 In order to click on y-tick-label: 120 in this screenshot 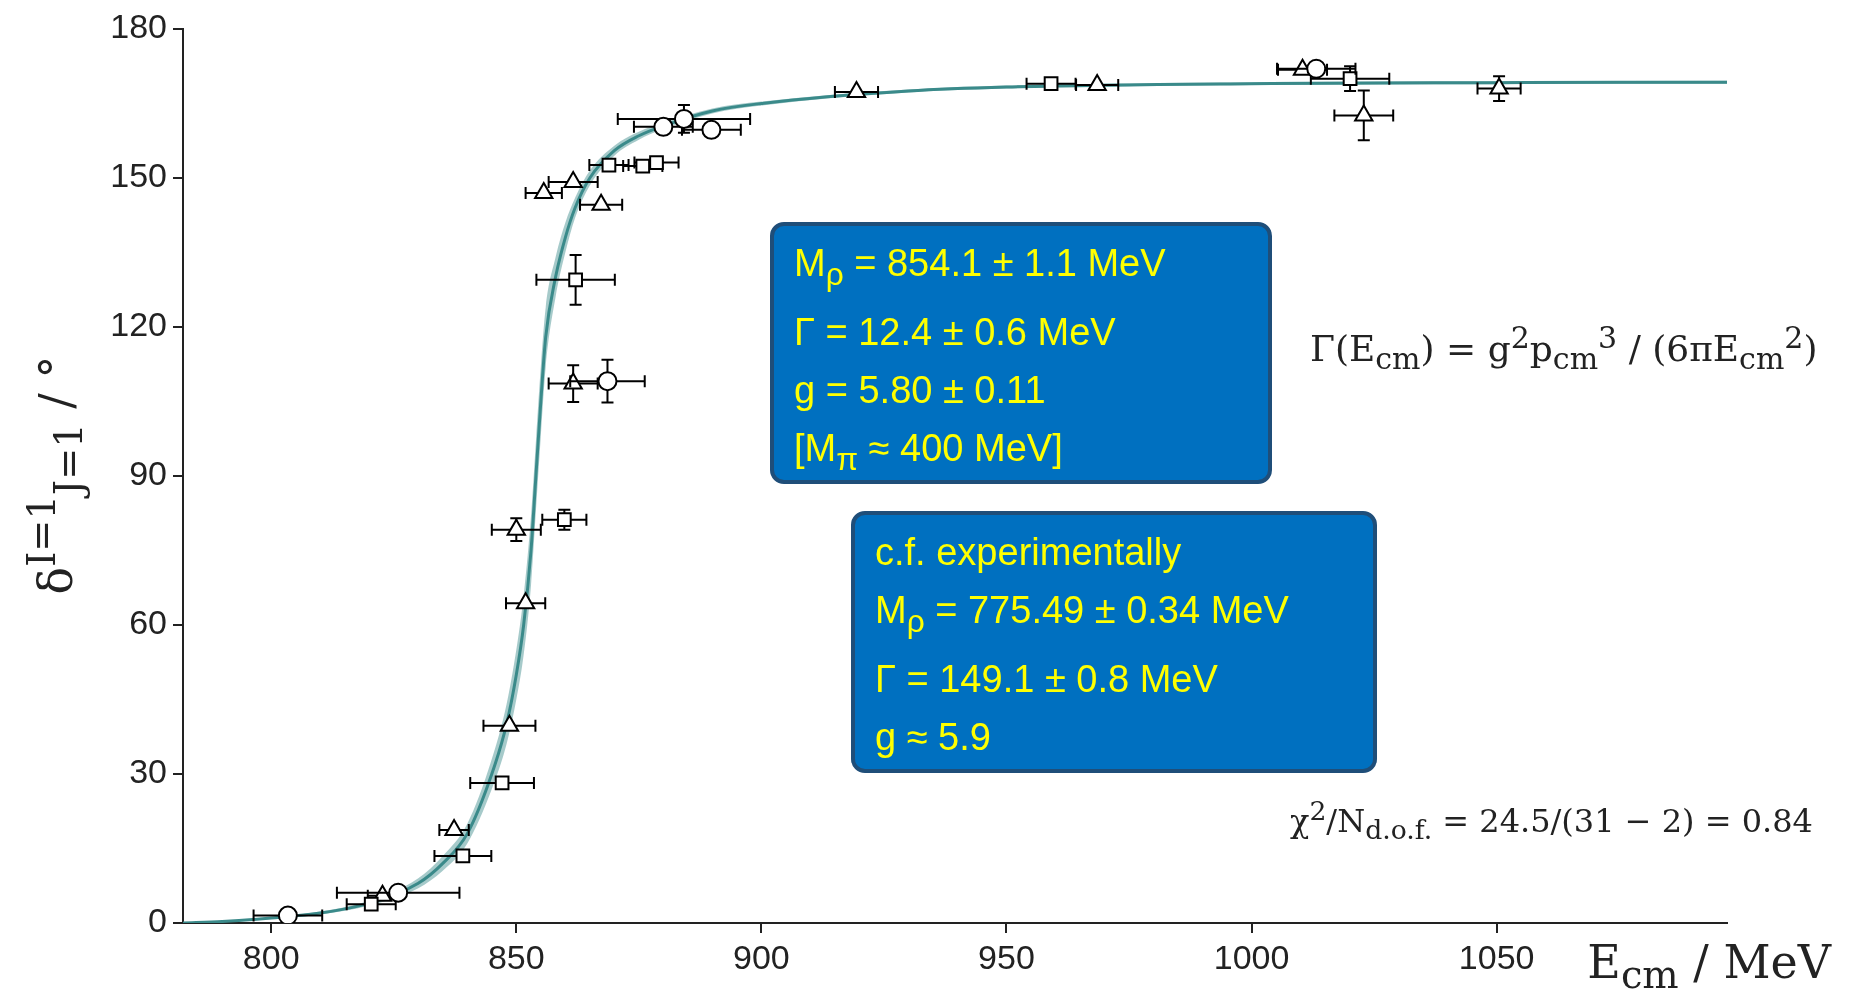, I will do `click(138, 324)`.